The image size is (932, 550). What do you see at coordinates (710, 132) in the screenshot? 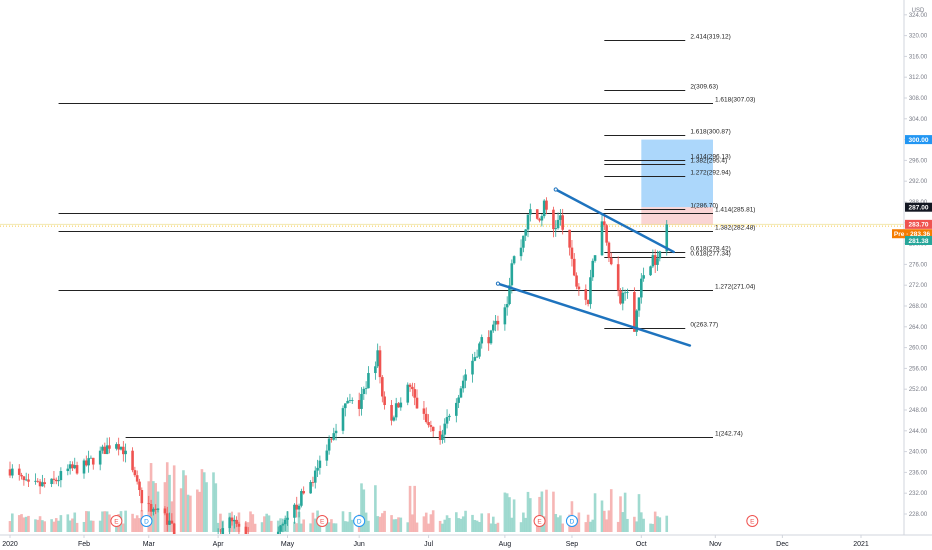
I see `fib-level-label: 1.618(300.87)` at bounding box center [710, 132].